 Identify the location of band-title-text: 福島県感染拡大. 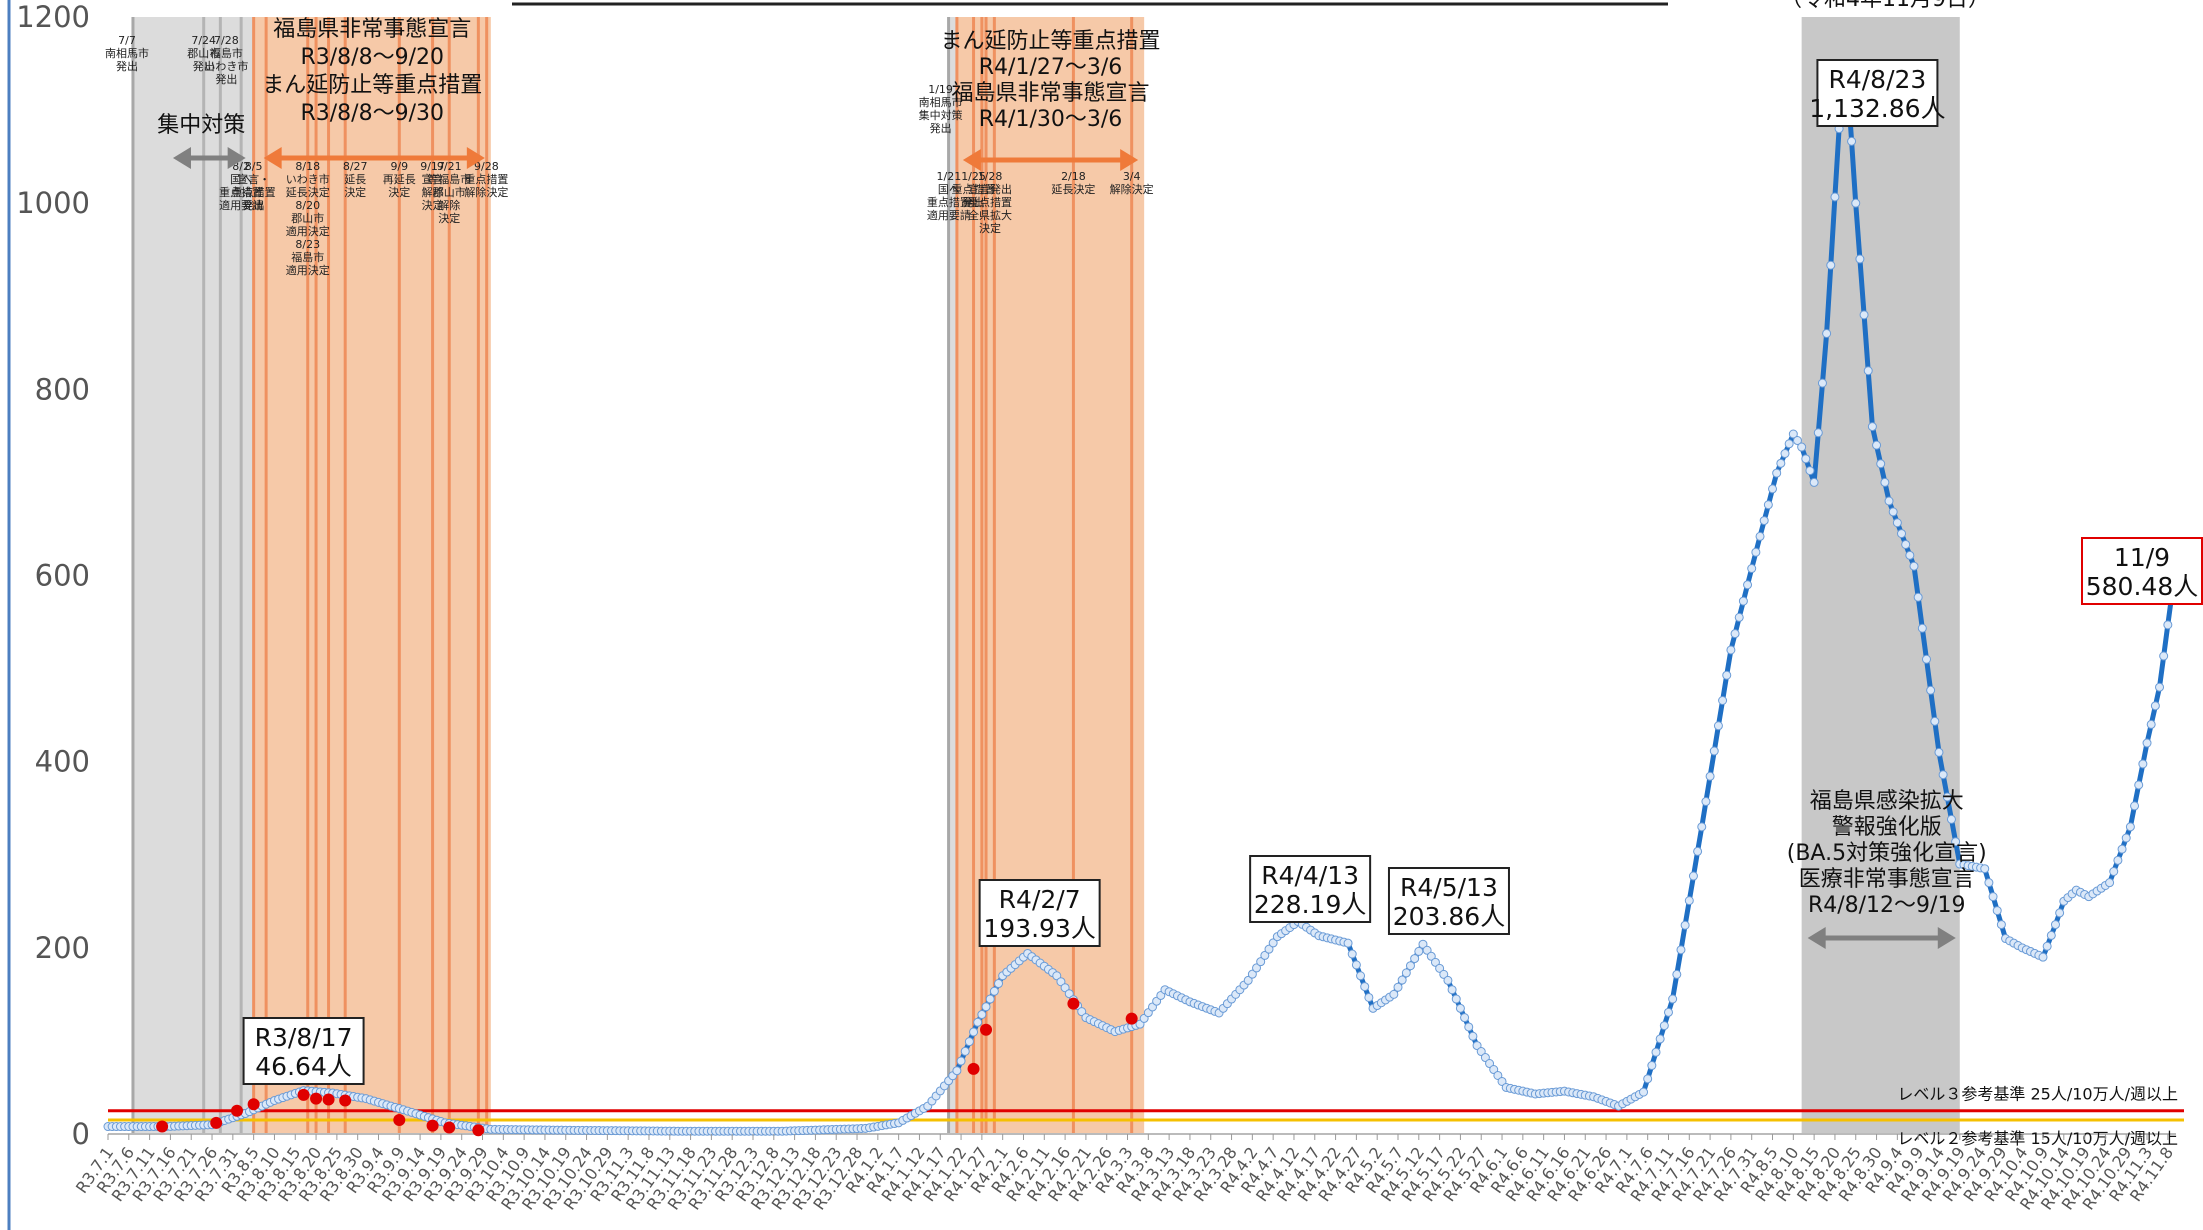
(1887, 801).